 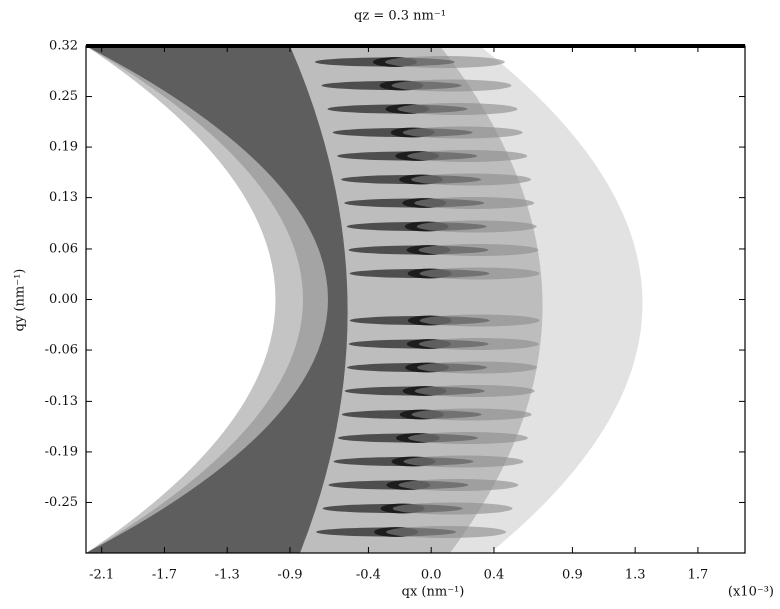 I want to click on y-tick-label: 0.19, so click(x=63, y=147).